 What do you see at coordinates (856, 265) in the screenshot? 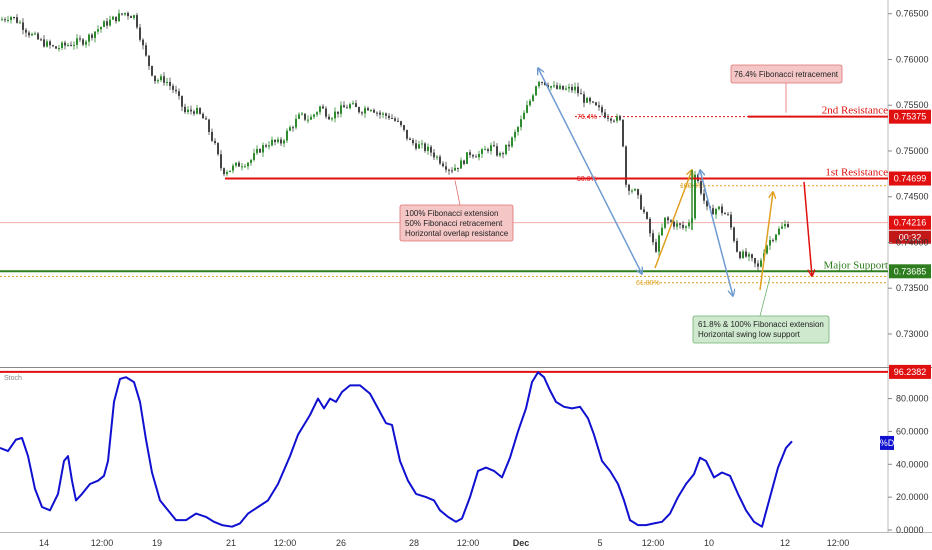
I see `major-support-label: Major Support` at bounding box center [856, 265].